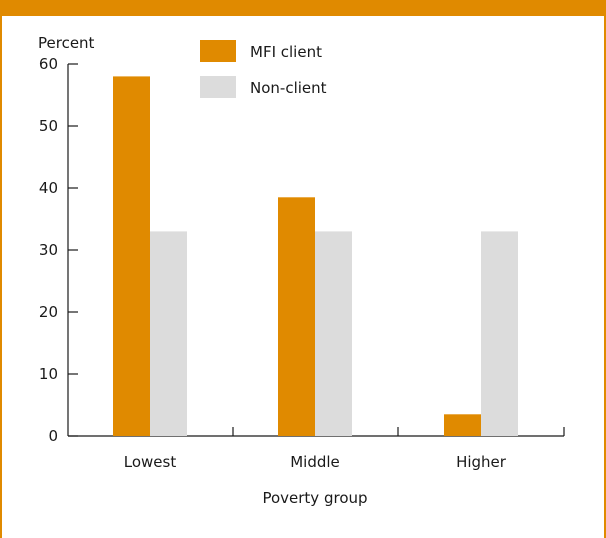  What do you see at coordinates (48, 188) in the screenshot?
I see `y-tick-label: 40` at bounding box center [48, 188].